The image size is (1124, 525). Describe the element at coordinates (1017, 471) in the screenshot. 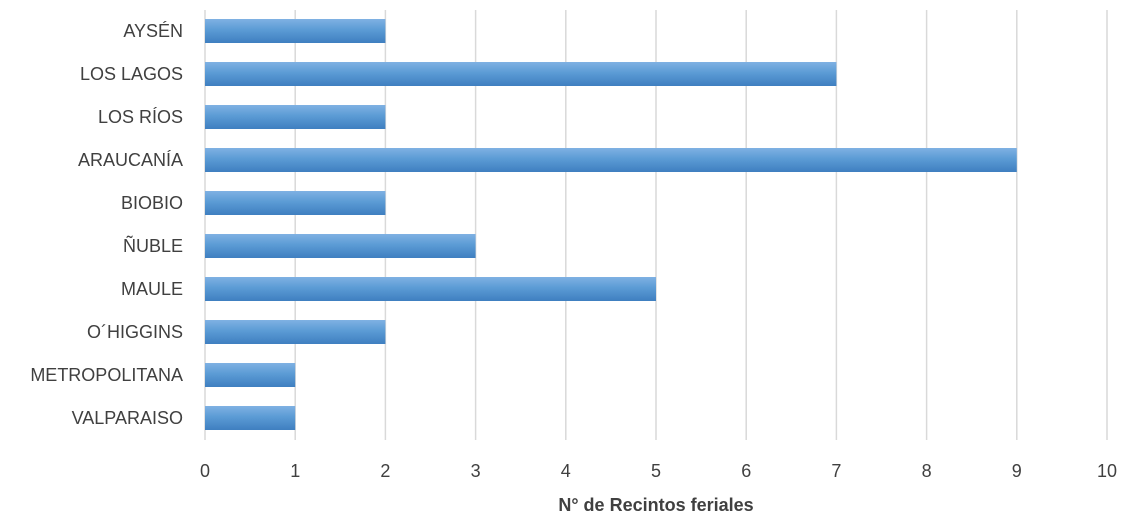

I see `x-tick-label: 9` at that location.